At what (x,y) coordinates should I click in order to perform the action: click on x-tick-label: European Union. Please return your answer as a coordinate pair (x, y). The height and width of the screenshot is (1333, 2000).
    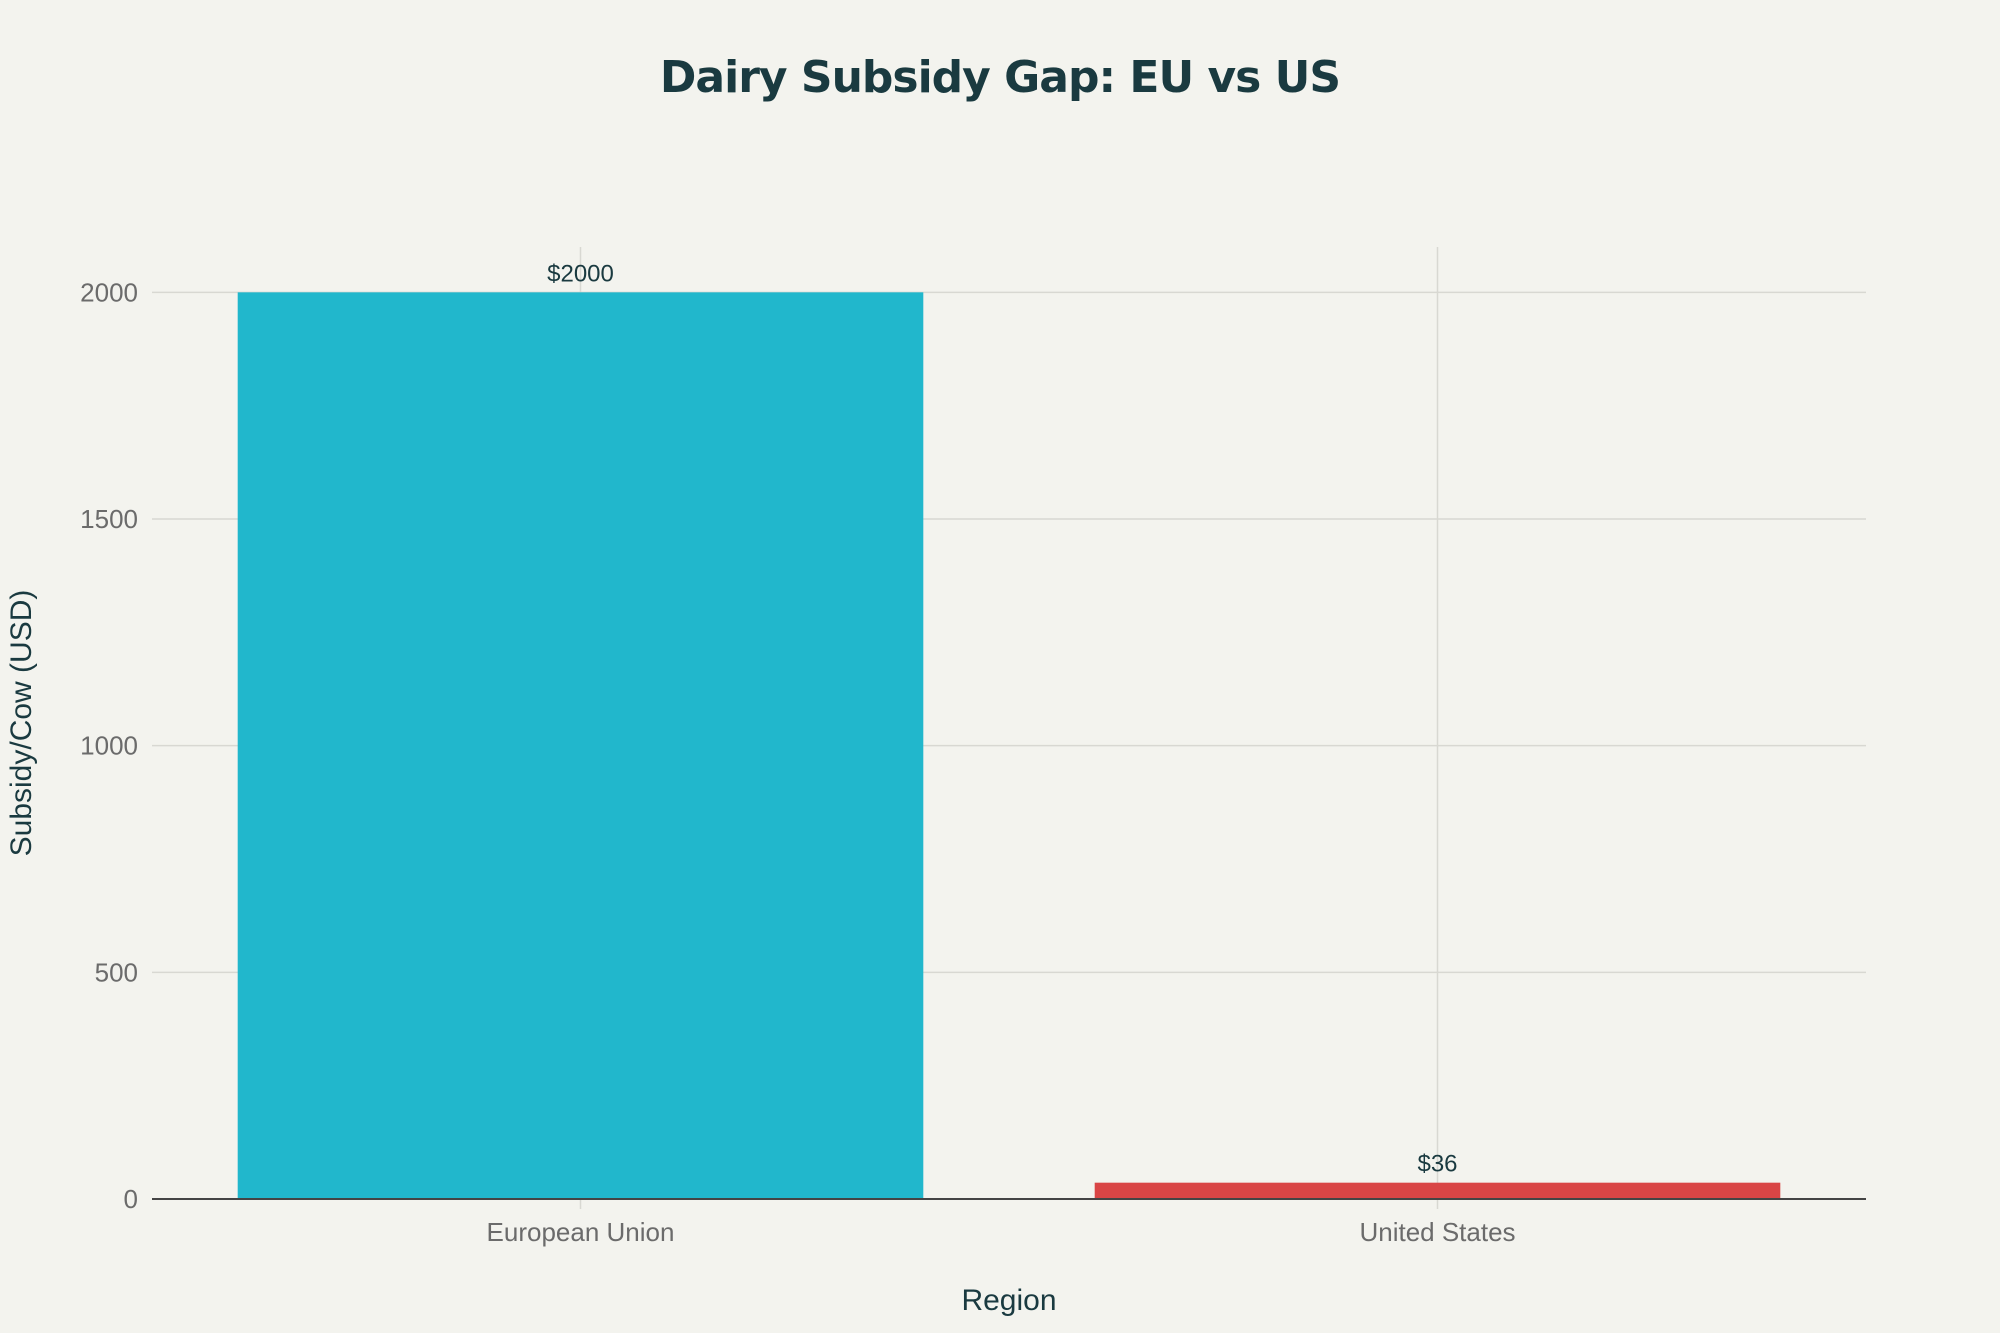
    Looking at the image, I should click on (581, 1232).